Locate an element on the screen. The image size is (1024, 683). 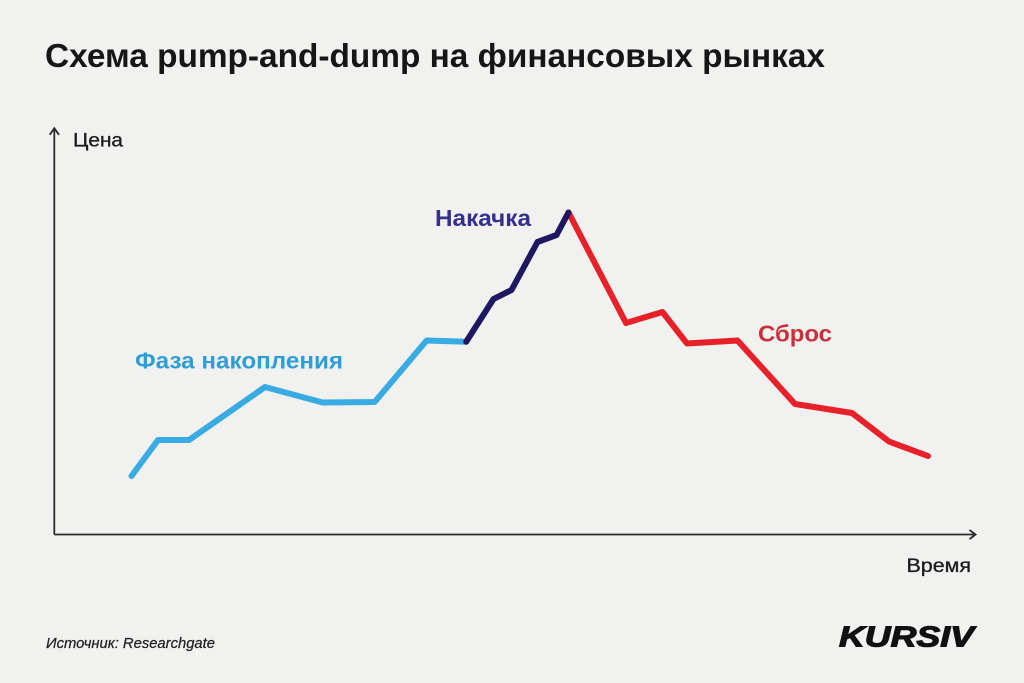
svg-text: Цена is located at coordinates (98, 141).